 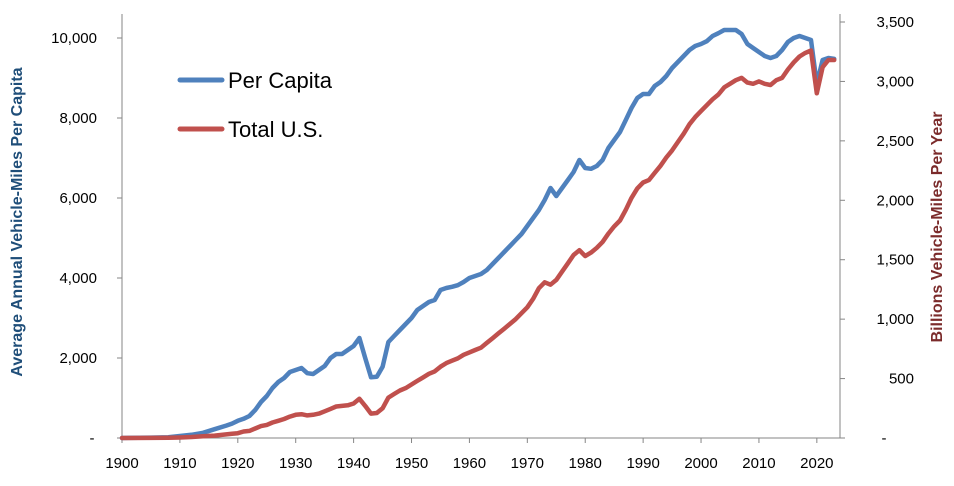 What do you see at coordinates (884, 438) in the screenshot?
I see `right-y-tick-label: -` at bounding box center [884, 438].